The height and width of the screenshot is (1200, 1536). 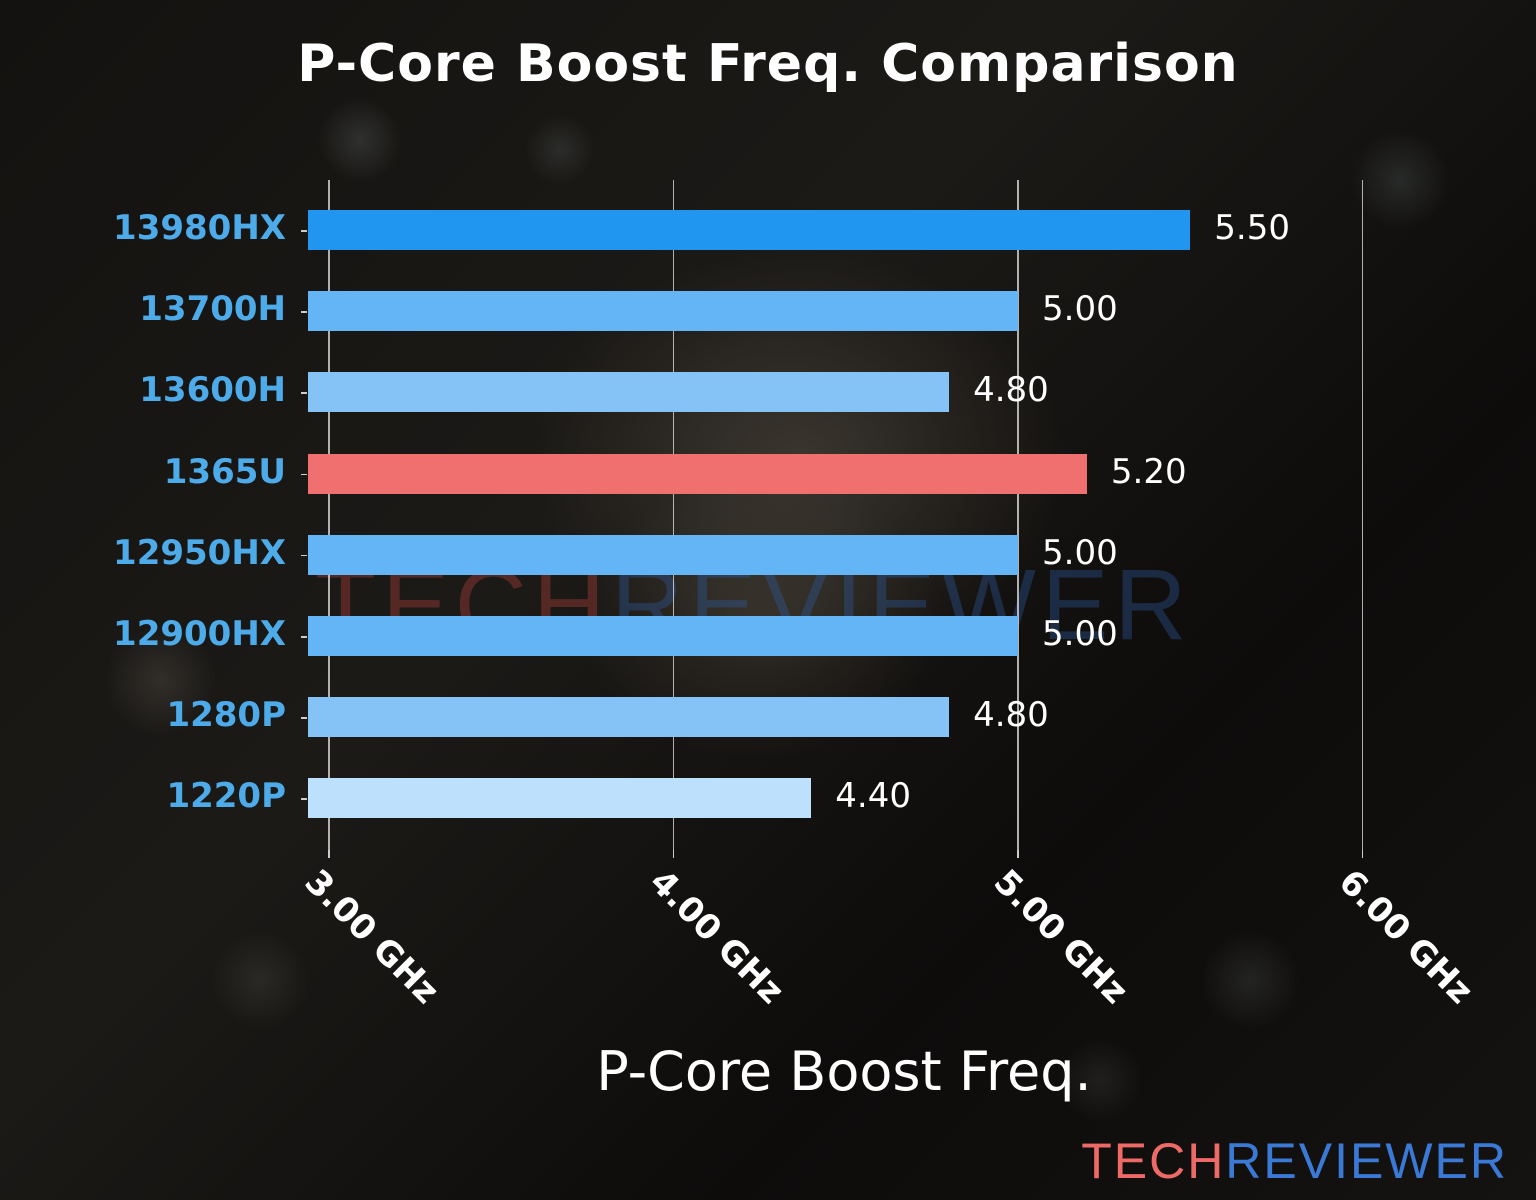 What do you see at coordinates (768, 64) in the screenshot?
I see `chart-title: P-Core Boost Freq. Comparison` at bounding box center [768, 64].